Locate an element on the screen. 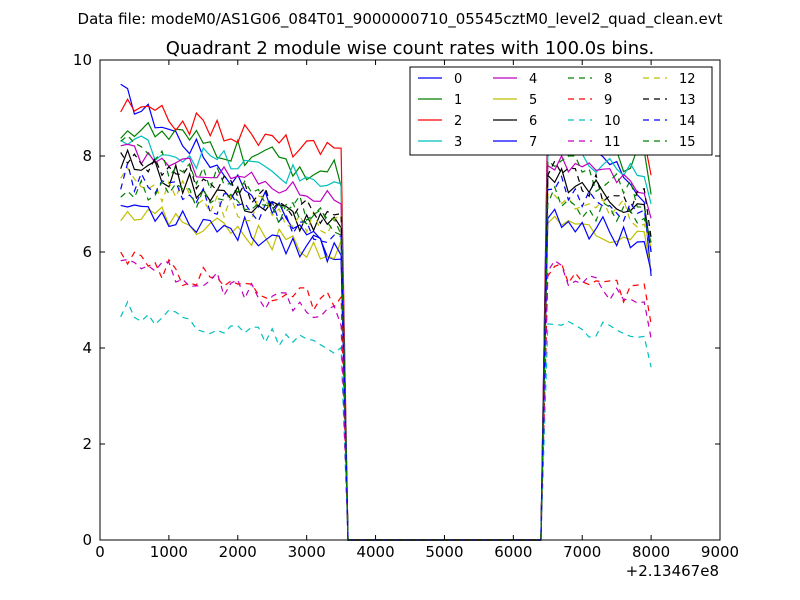  legend-label: 0 is located at coordinates (458, 79).